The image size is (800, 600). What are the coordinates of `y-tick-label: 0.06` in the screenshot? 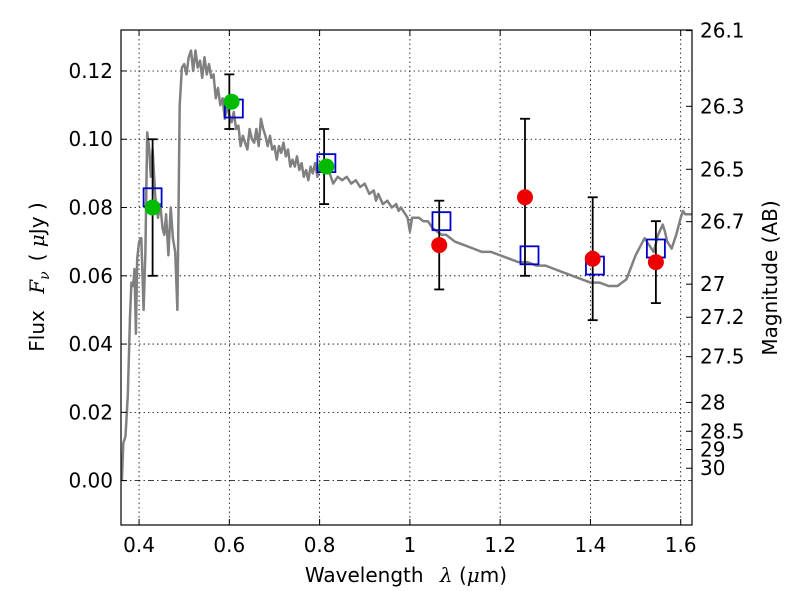 It's located at (90, 276).